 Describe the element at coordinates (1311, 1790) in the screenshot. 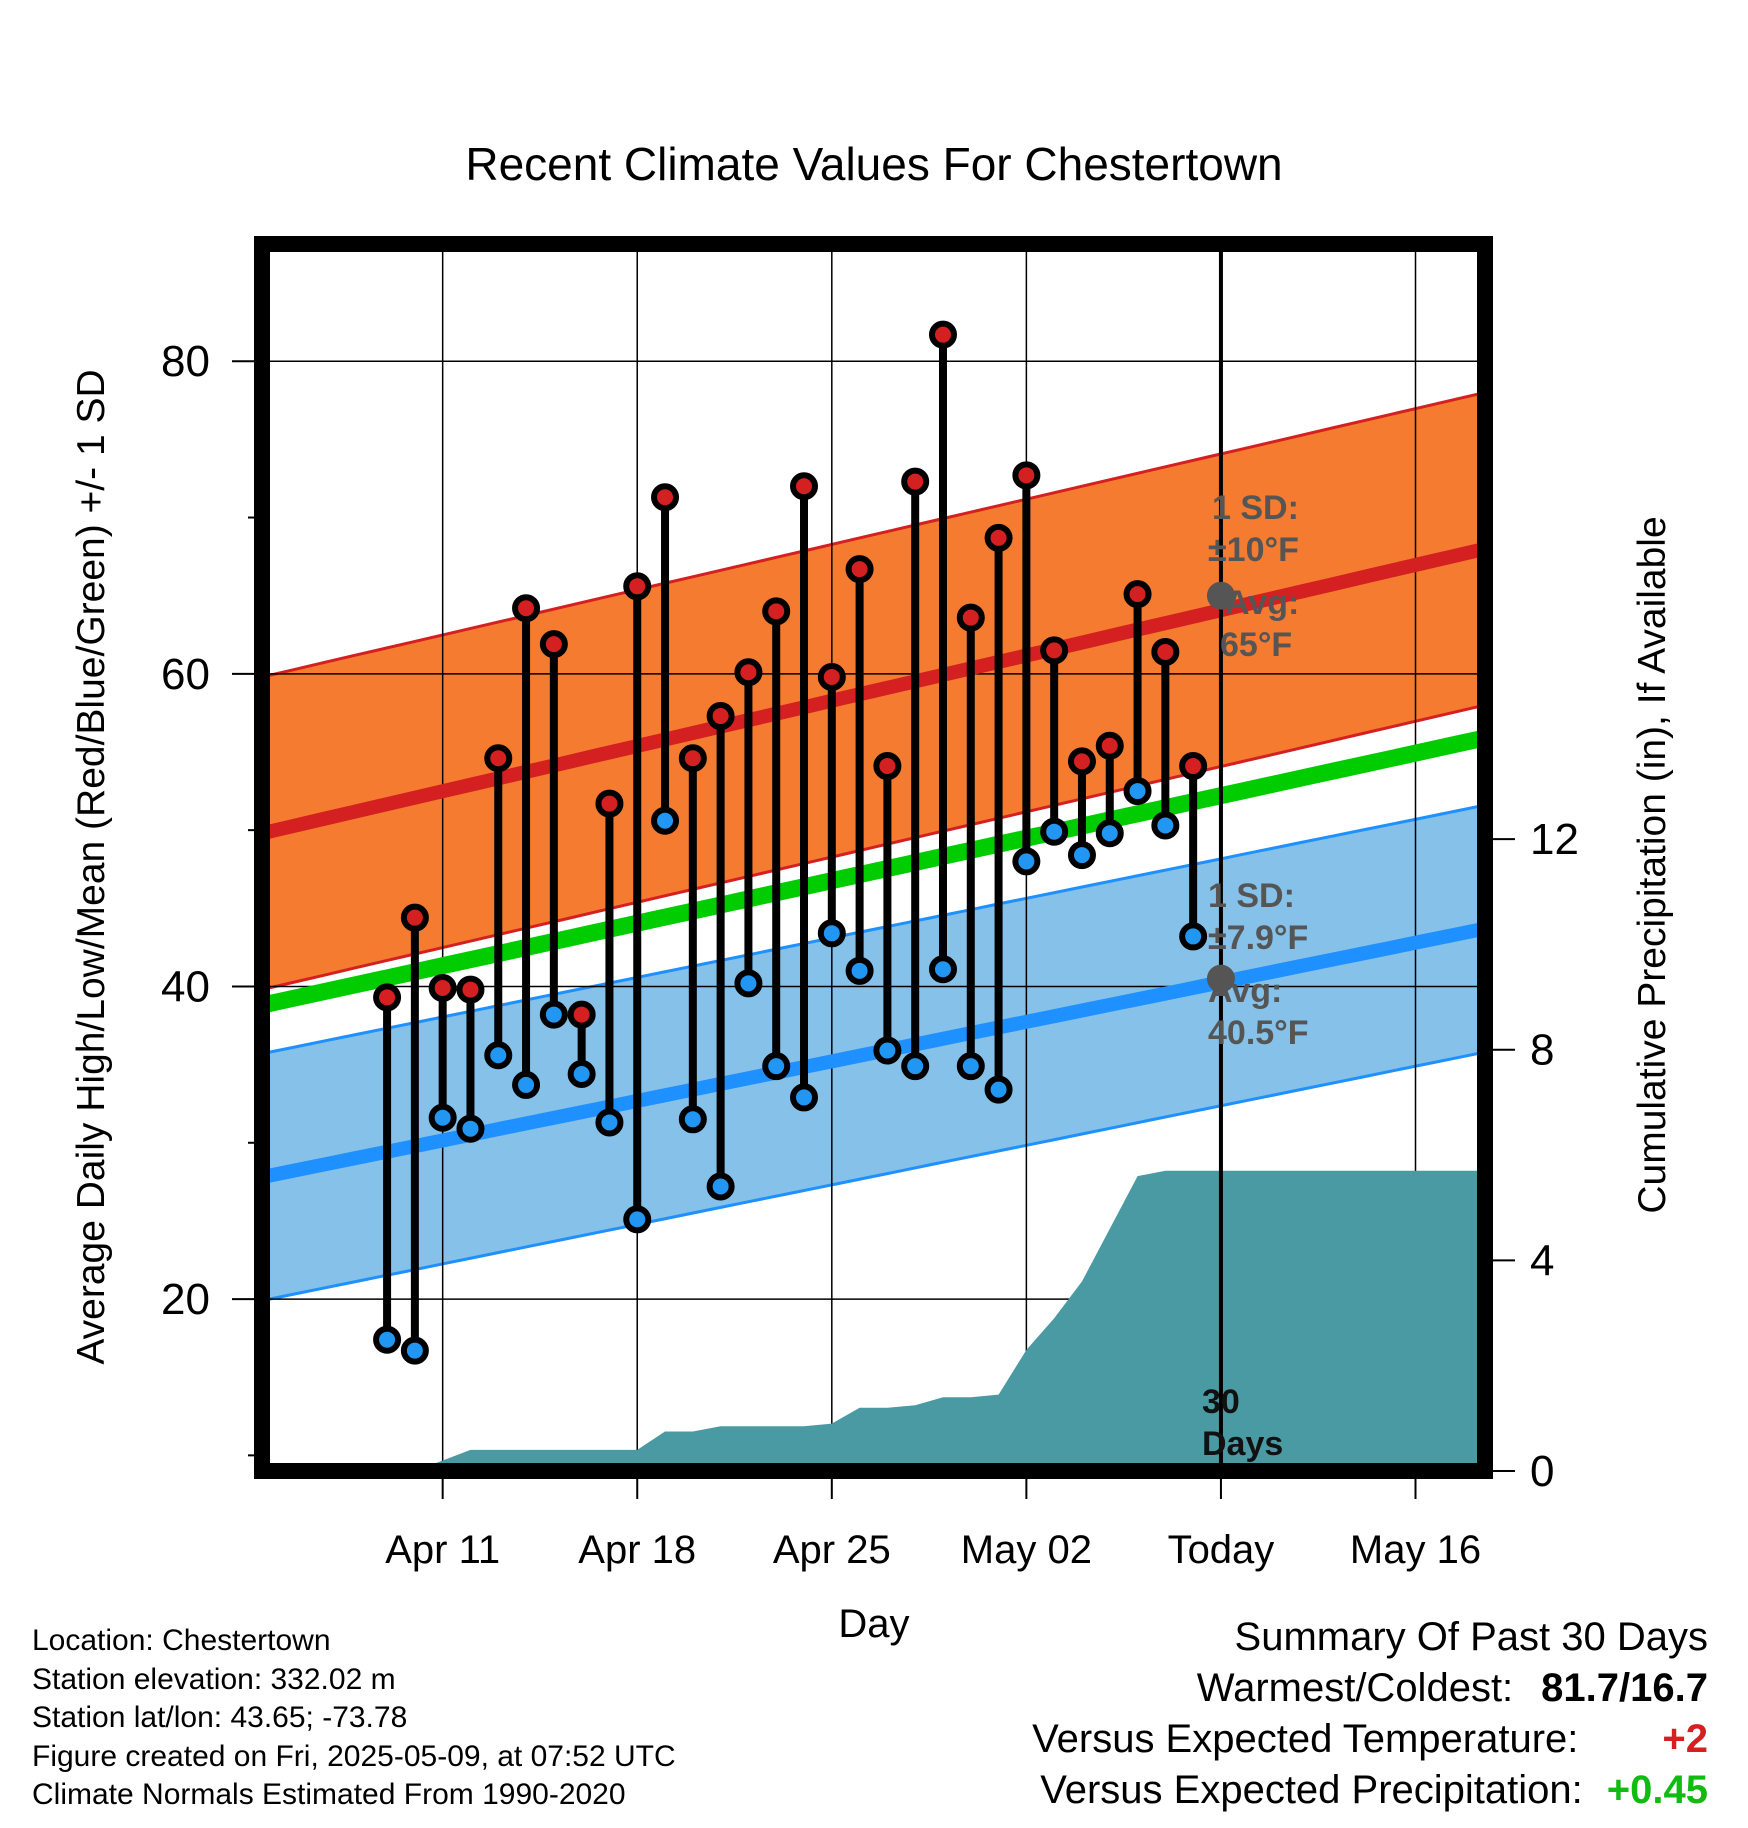

I see `precip-label: Versus Expected Precipitation:` at that location.